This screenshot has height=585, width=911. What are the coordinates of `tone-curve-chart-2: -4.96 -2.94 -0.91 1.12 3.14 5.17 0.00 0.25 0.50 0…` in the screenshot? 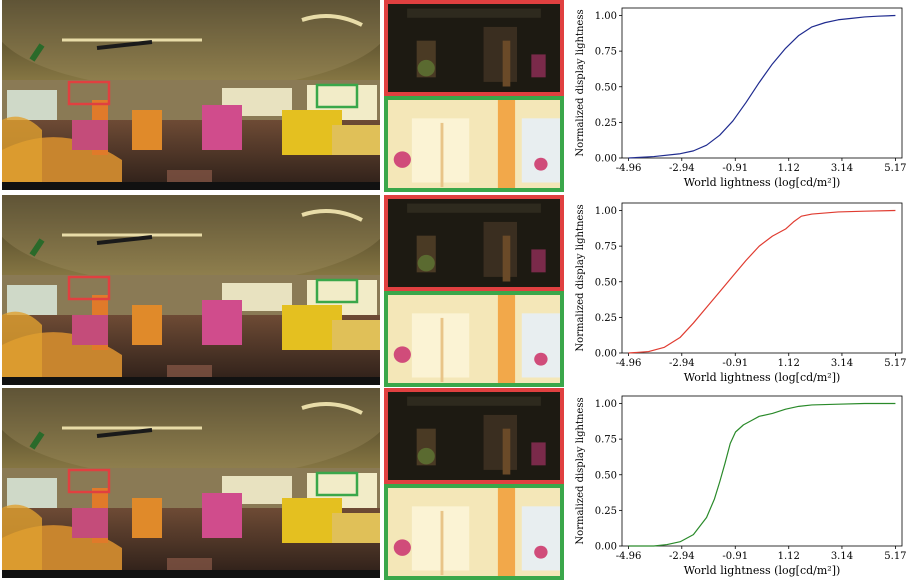 It's located at (741, 291).